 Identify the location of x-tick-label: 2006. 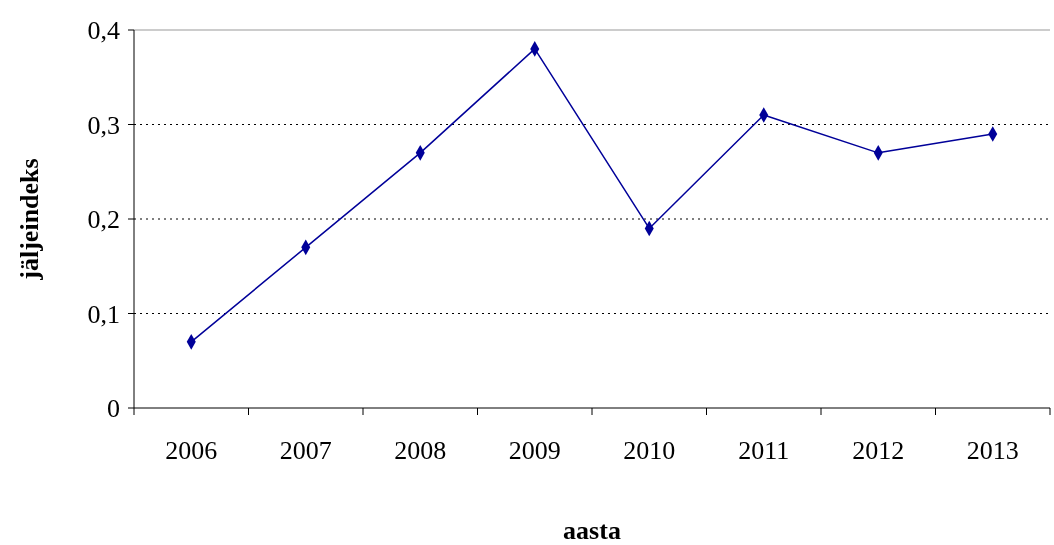
(191, 450).